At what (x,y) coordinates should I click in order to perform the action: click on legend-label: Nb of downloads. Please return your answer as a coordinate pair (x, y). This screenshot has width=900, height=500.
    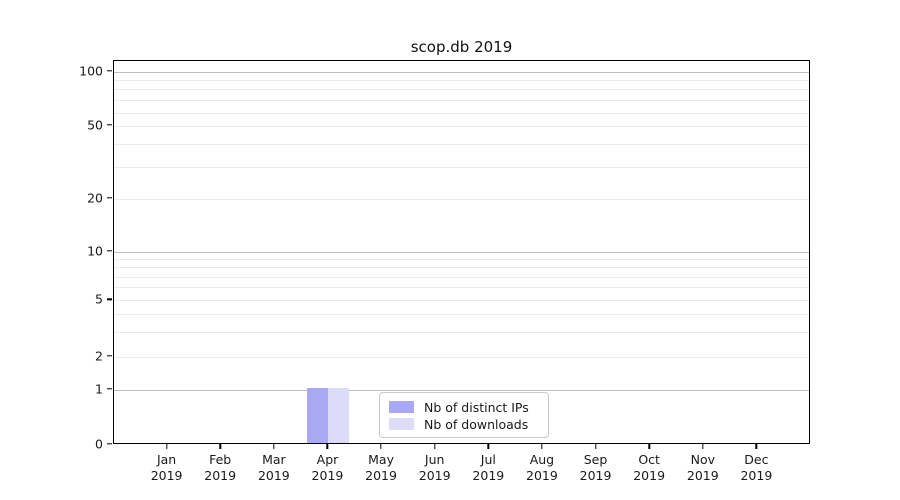
    Looking at the image, I should click on (476, 424).